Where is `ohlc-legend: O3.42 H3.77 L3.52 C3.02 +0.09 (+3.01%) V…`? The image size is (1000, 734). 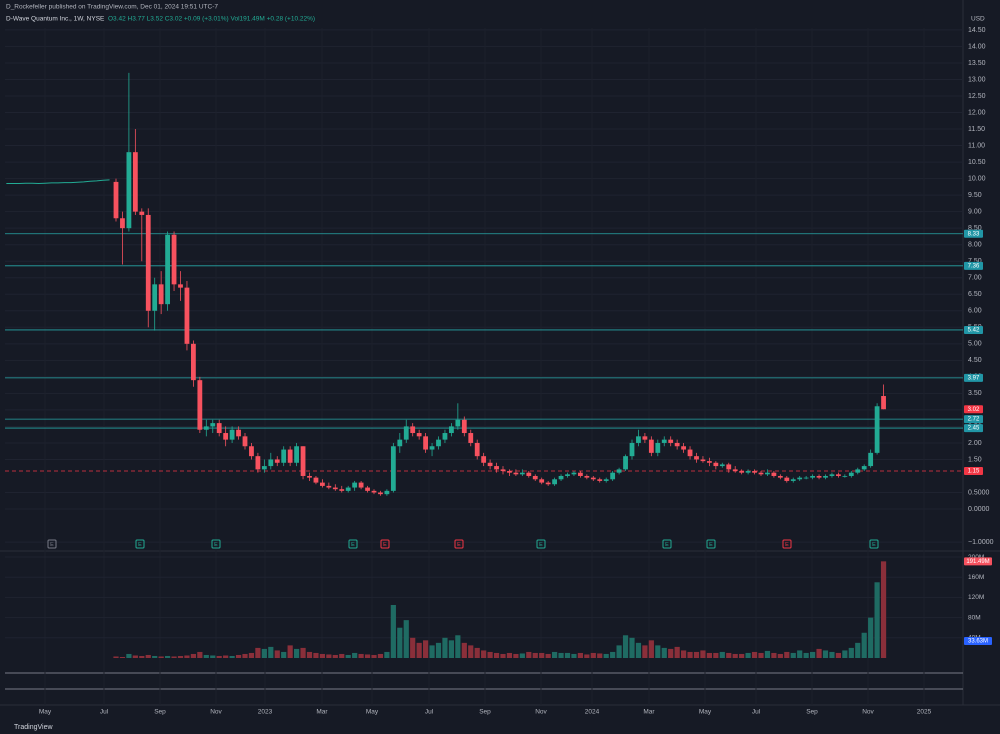
ohlc-legend: O3.42 H3.77 L3.52 C3.02 +0.09 (+3.01%) V… is located at coordinates (211, 19).